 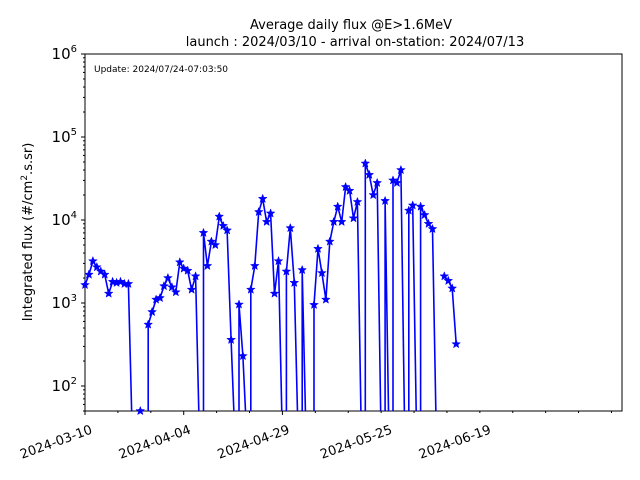 I want to click on y-axis-label-sup: 2, so click(x=25, y=178).